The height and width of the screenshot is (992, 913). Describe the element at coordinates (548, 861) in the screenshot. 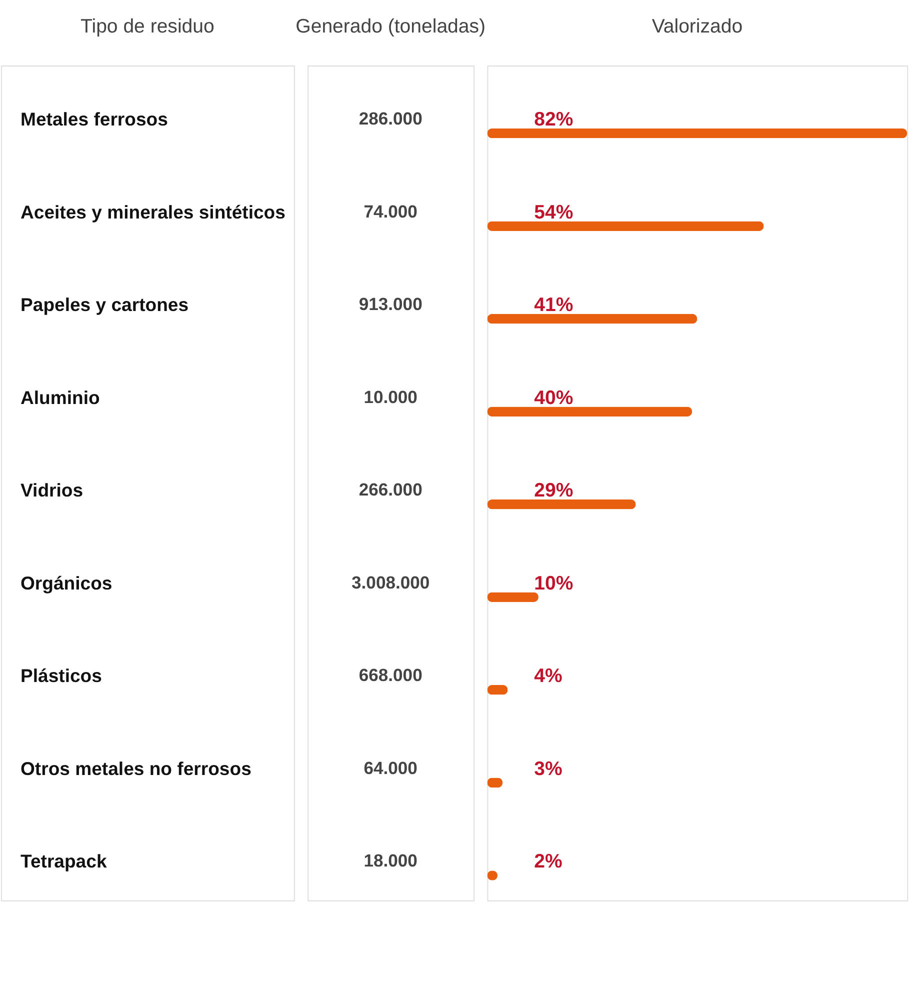

I see `data-label: 2%` at that location.